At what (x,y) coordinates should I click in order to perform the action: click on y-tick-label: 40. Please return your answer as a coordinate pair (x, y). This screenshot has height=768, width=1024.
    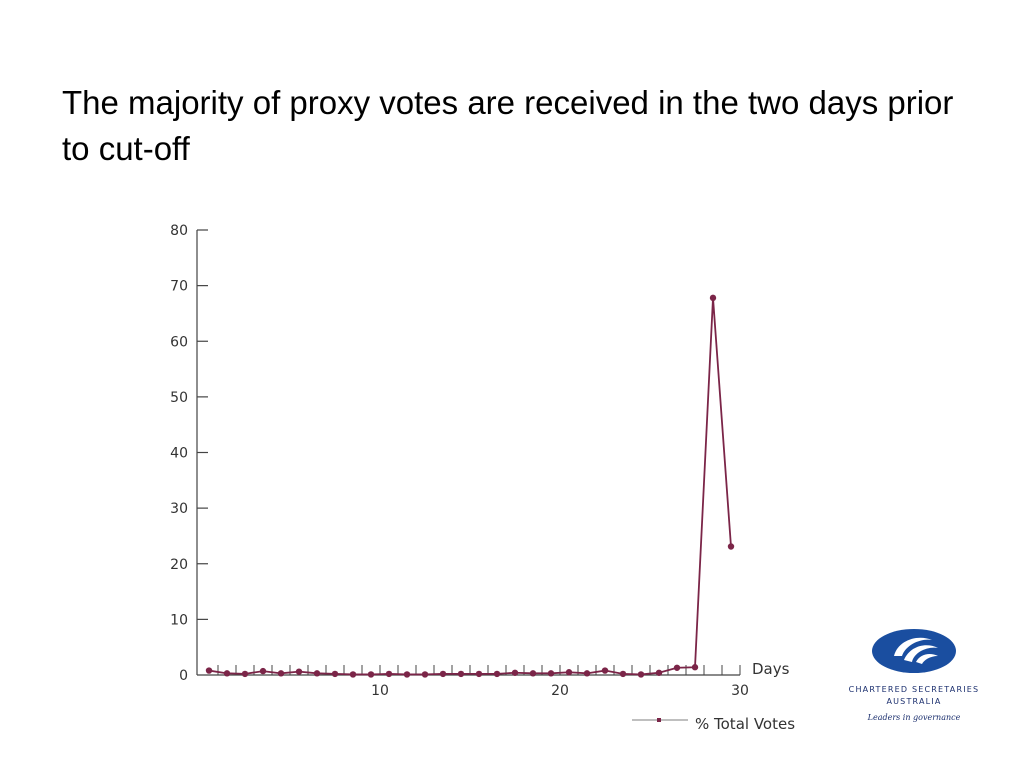
    Looking at the image, I should click on (179, 454).